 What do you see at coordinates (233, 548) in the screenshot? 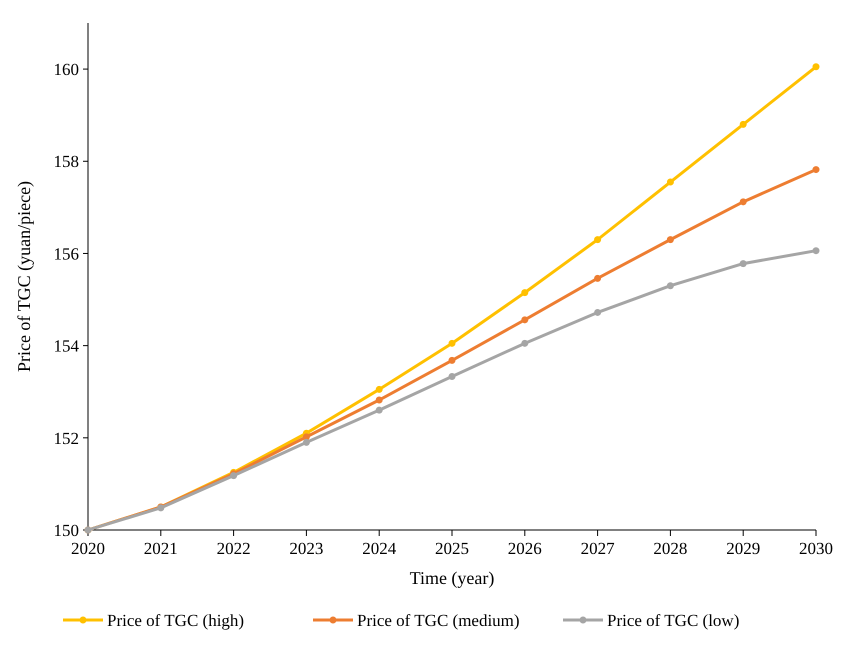
I see `x-tick-label: 2022` at bounding box center [233, 548].